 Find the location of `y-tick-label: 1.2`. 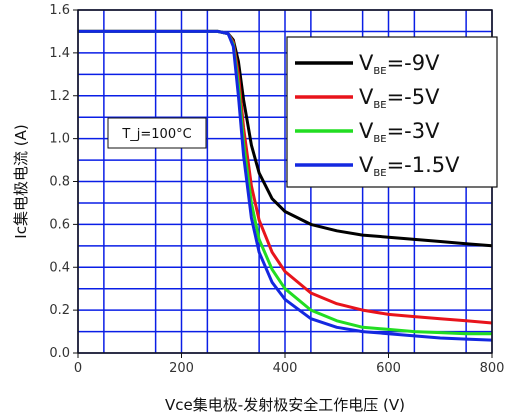

y-tick-label: 1.2 is located at coordinates (59, 96).